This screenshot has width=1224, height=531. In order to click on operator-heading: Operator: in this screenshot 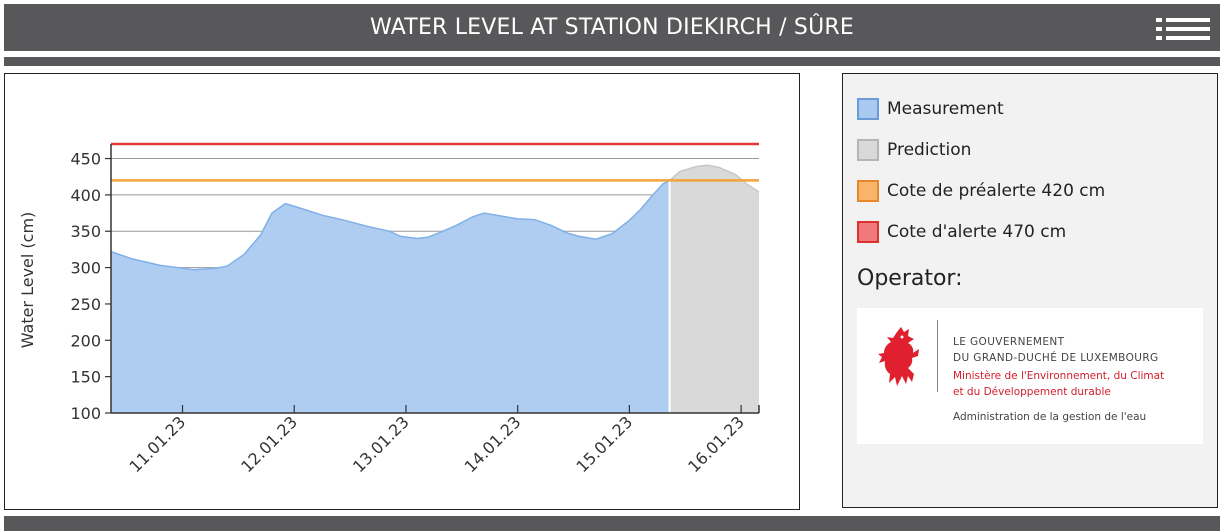, I will do `click(910, 278)`.